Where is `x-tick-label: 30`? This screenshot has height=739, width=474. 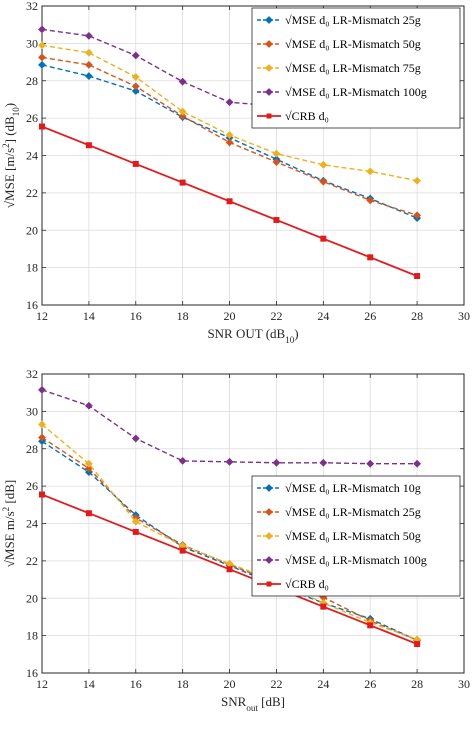
x-tick-label: 30 is located at coordinates (464, 684).